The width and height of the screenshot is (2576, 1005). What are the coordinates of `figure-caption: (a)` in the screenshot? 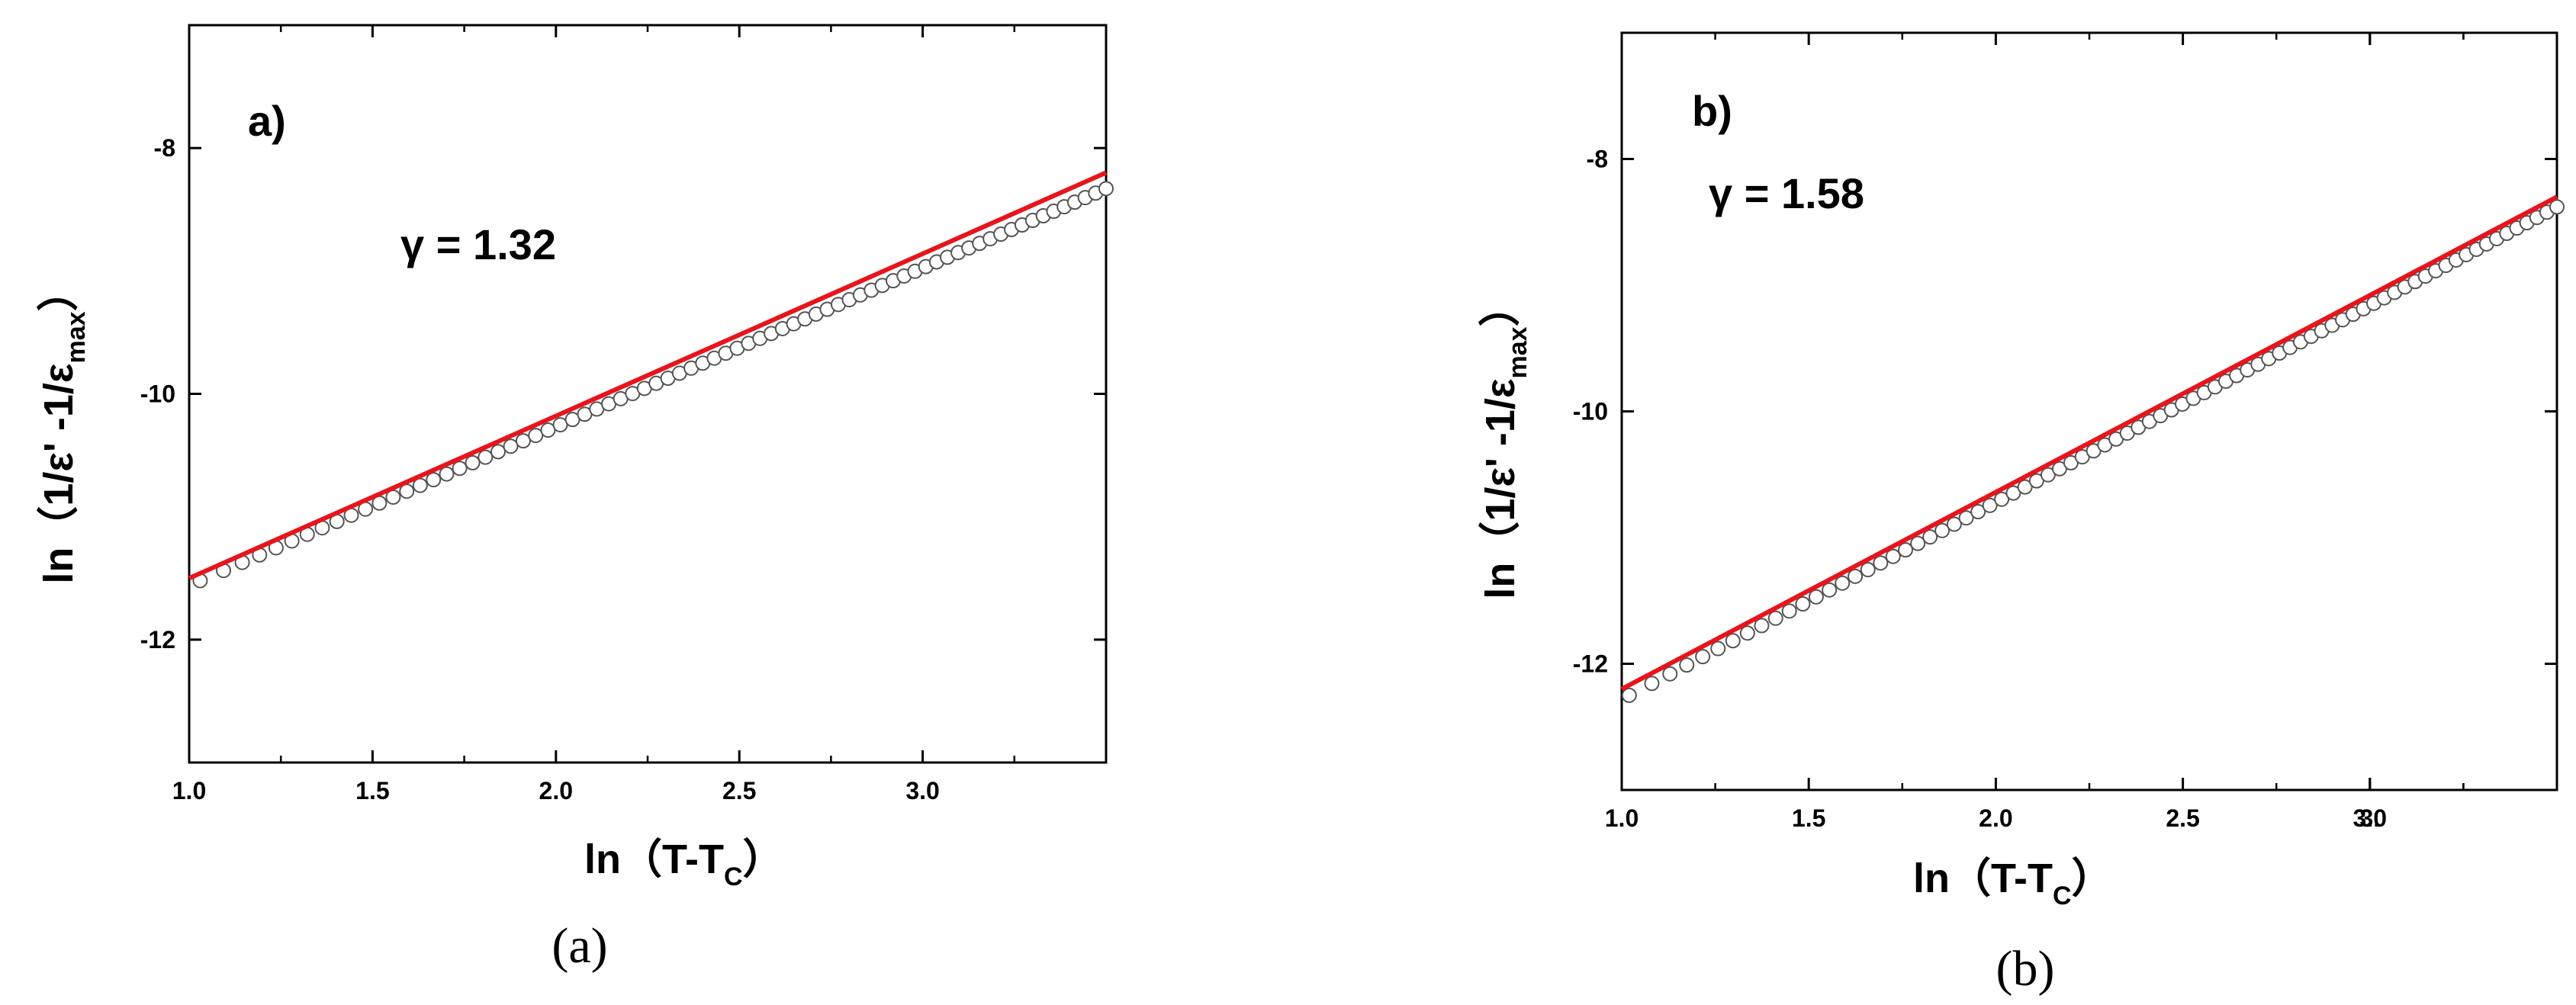 It's located at (580, 946).